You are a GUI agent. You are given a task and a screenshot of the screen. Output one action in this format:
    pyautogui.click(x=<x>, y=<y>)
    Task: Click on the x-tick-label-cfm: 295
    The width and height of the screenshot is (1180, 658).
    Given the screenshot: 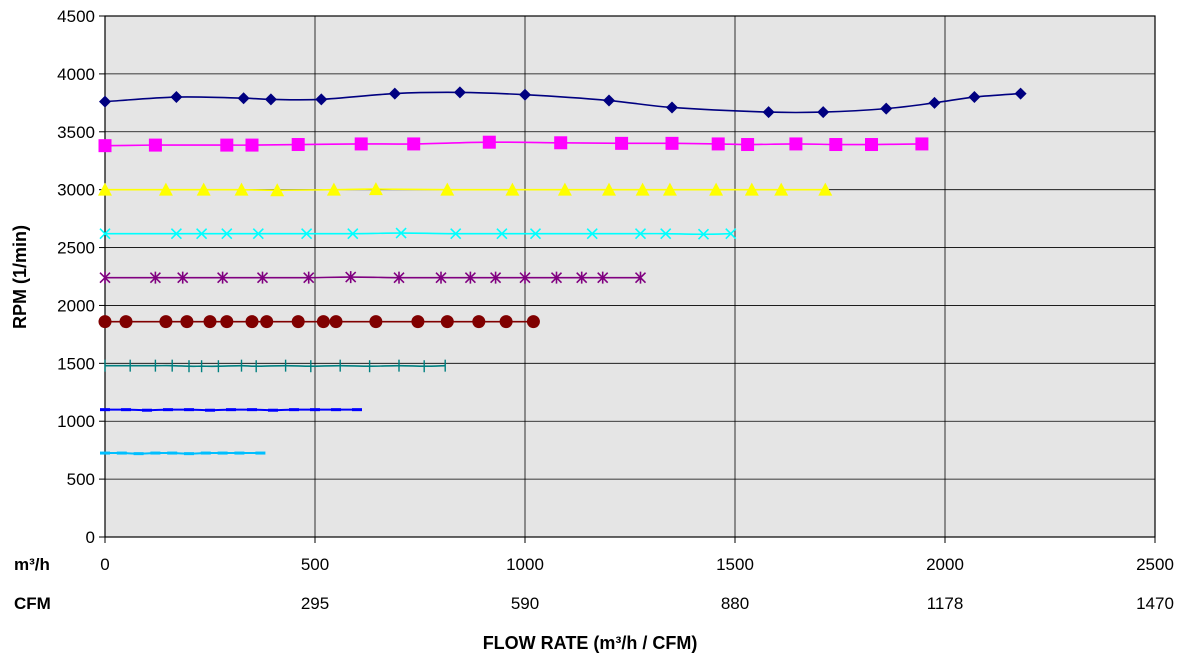 What is the action you would take?
    pyautogui.click(x=315, y=603)
    